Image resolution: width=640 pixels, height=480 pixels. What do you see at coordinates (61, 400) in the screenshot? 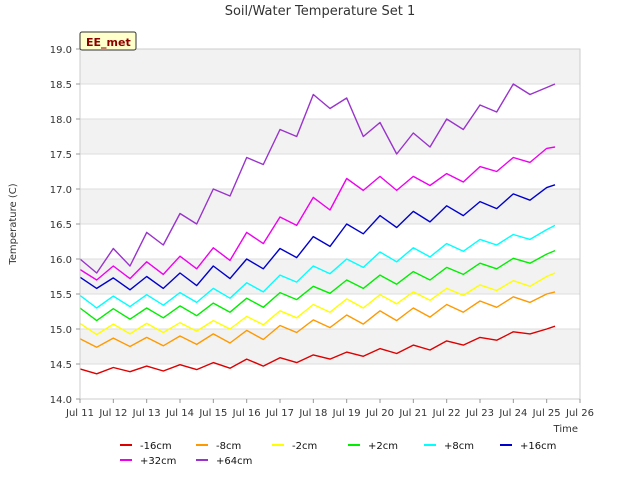
I see `y-tick-label: 14.0` at bounding box center [61, 400].